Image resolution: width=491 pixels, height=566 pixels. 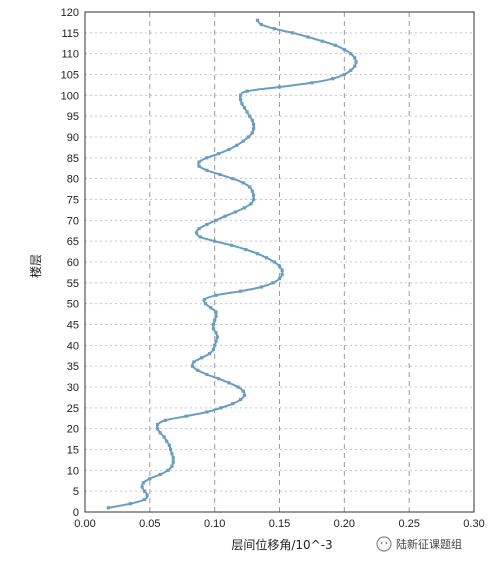 I want to click on y-axis-title: 楼层, so click(x=35, y=266).